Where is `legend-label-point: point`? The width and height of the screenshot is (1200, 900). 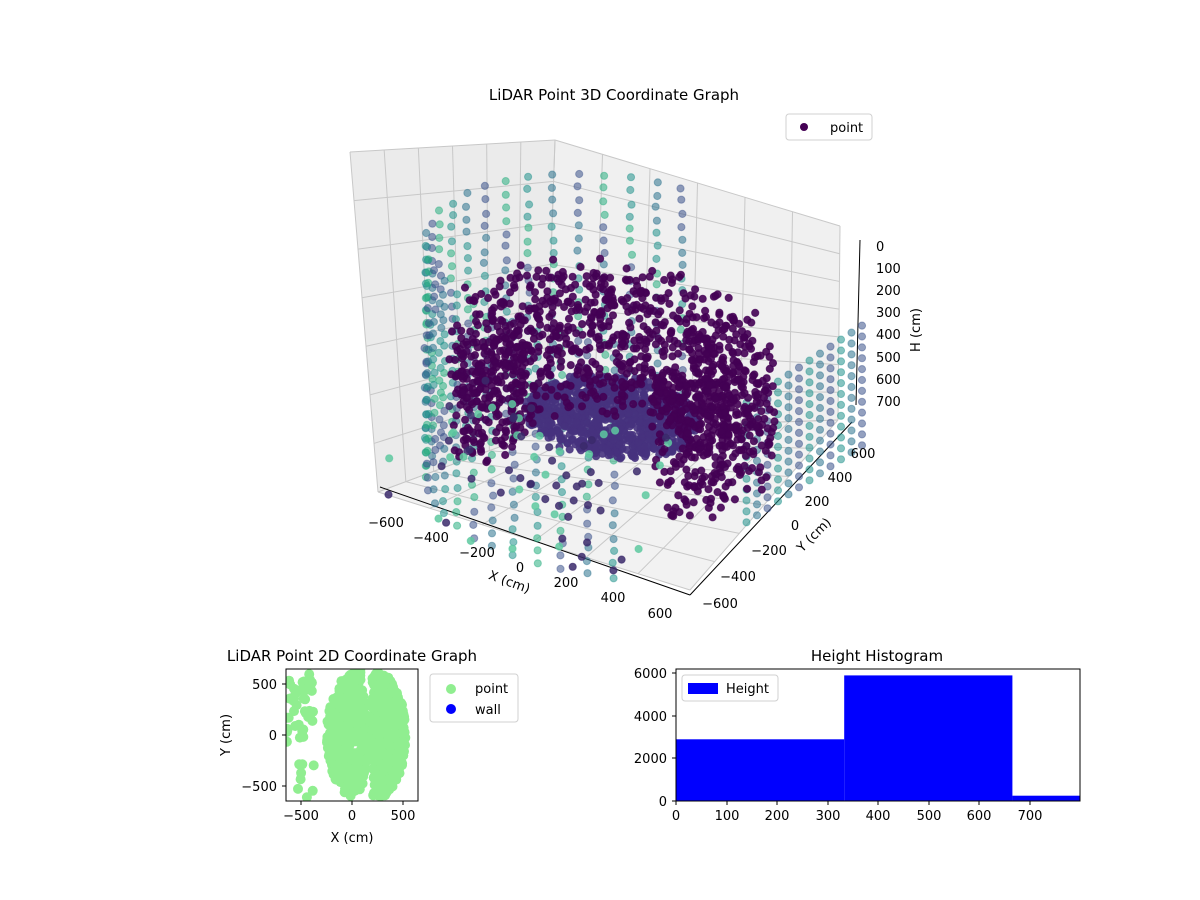 legend-label-point: point is located at coordinates (846, 128).